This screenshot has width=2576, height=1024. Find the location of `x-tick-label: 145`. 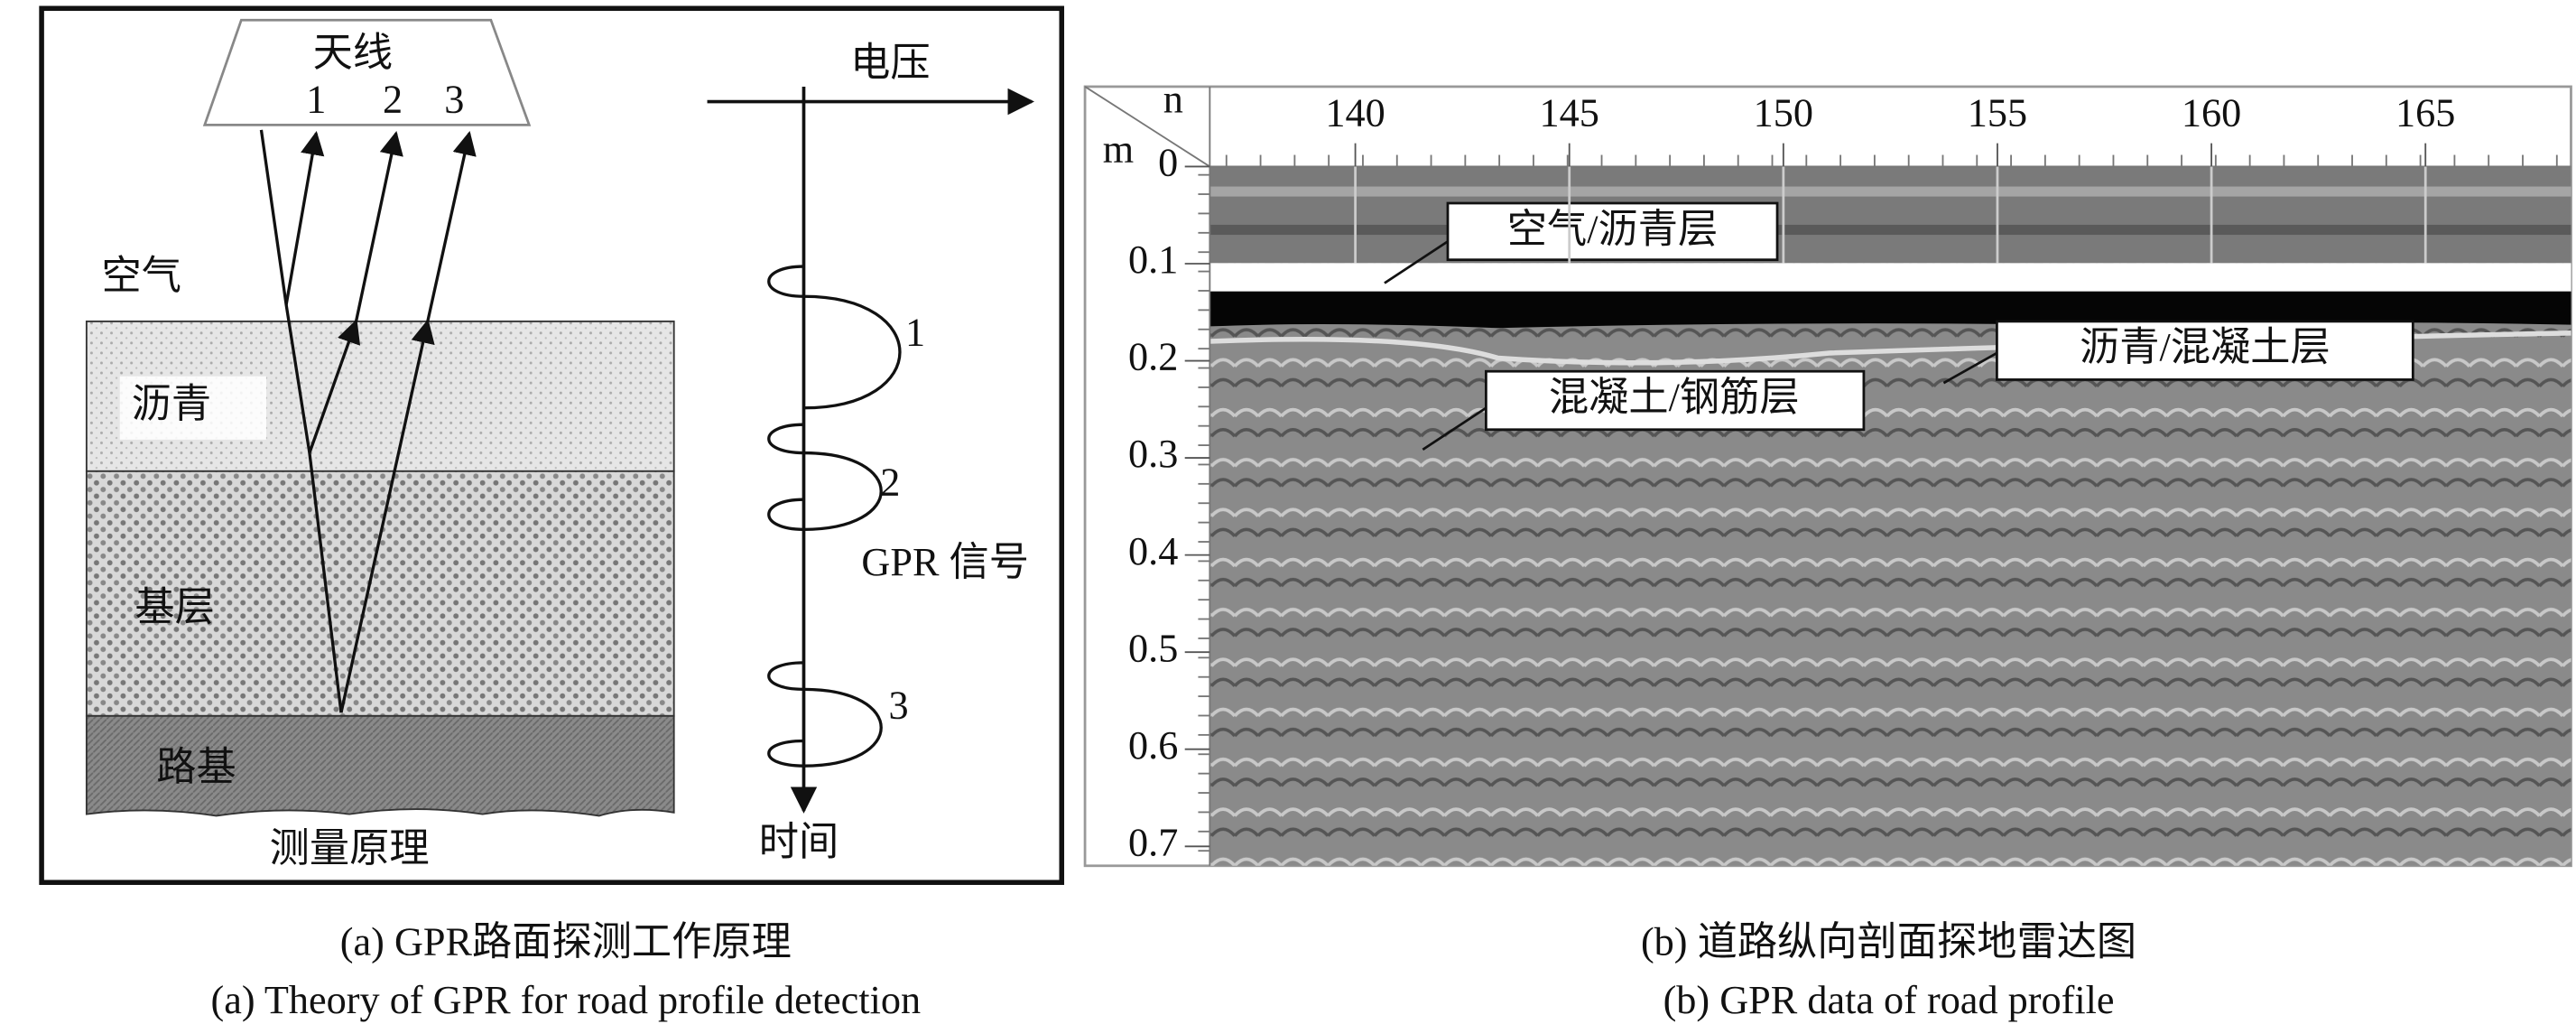

x-tick-label: 145 is located at coordinates (1570, 112).